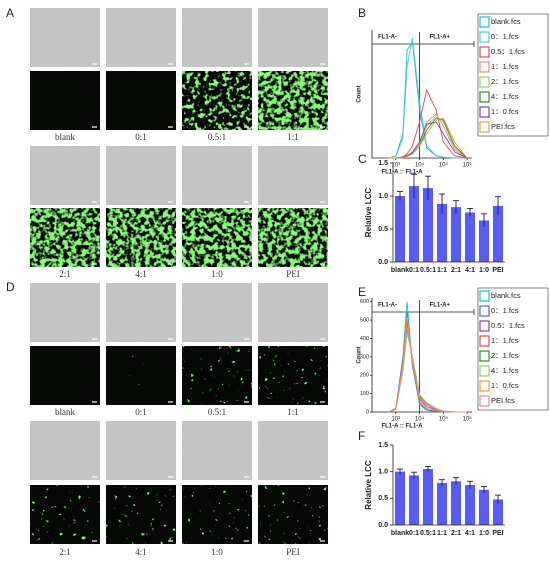  What do you see at coordinates (503, 400) in the screenshot?
I see `legend-label: PEI.fcs` at bounding box center [503, 400].